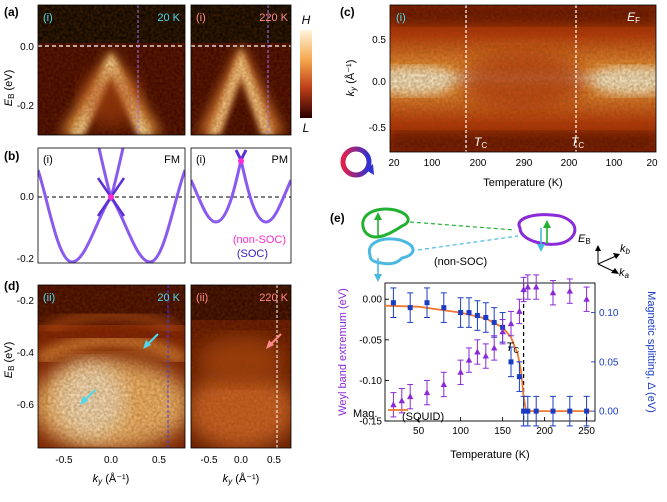  Describe the element at coordinates (306, 20) in the screenshot. I see `colorbar-high-label: H` at that location.